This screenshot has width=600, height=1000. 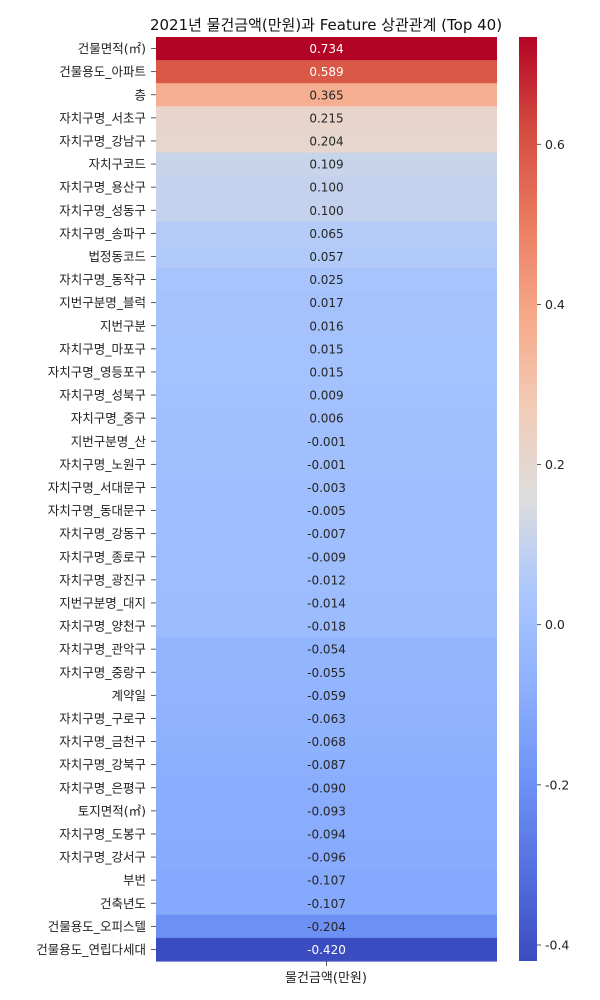 What do you see at coordinates (326, 396) in the screenshot?
I see `cell-value-label: 0.009` at bounding box center [326, 396].